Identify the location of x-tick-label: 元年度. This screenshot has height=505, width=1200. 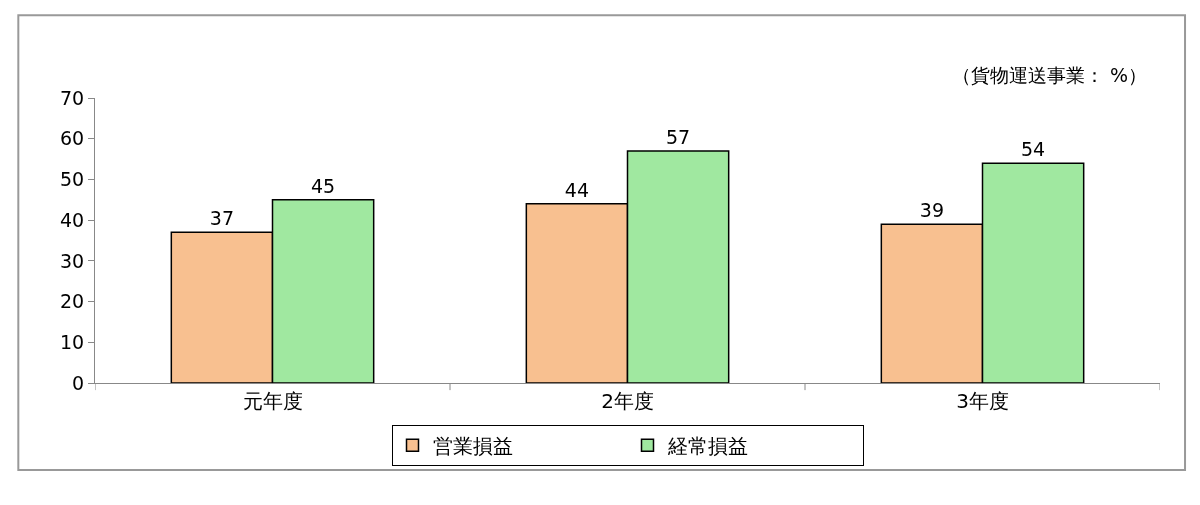
(272, 401).